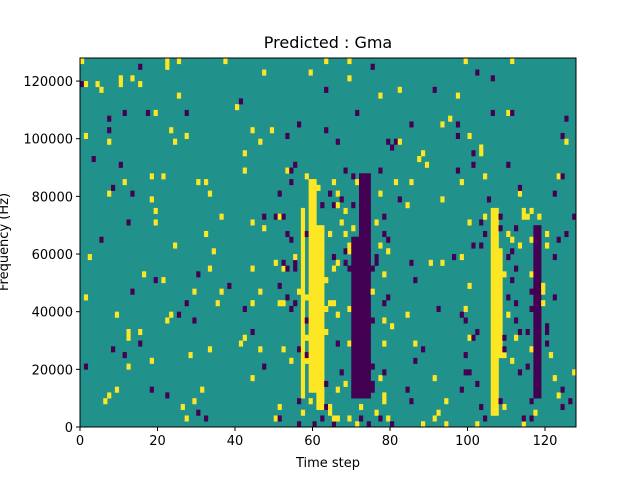 This screenshot has height=480, width=640. What do you see at coordinates (51, 255) in the screenshot?
I see `y-axis: 0 20000 40000 60000 80000 100000 120000` at bounding box center [51, 255].